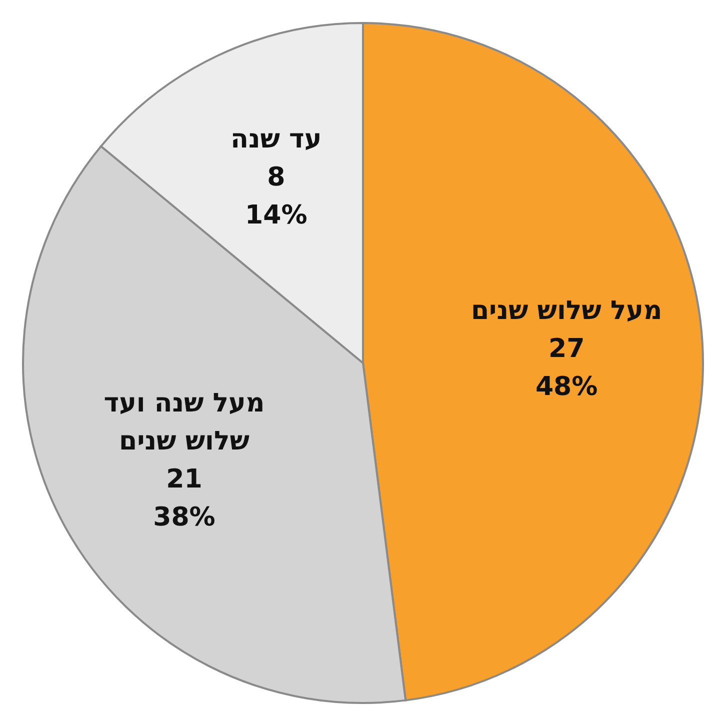 Image resolution: width=717 pixels, height=717 pixels. I want to click on data-label: 21 38%, so click(184, 498).